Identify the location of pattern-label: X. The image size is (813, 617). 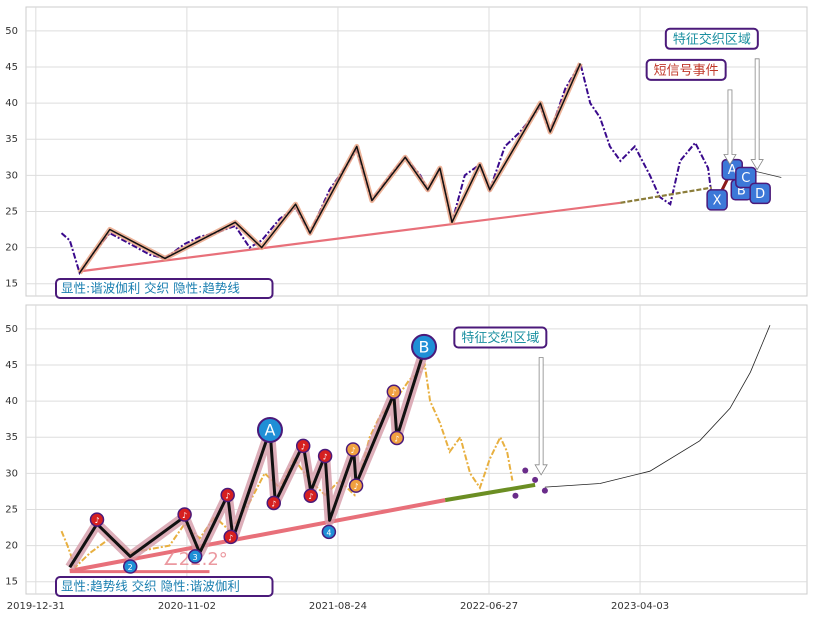
(717, 200).